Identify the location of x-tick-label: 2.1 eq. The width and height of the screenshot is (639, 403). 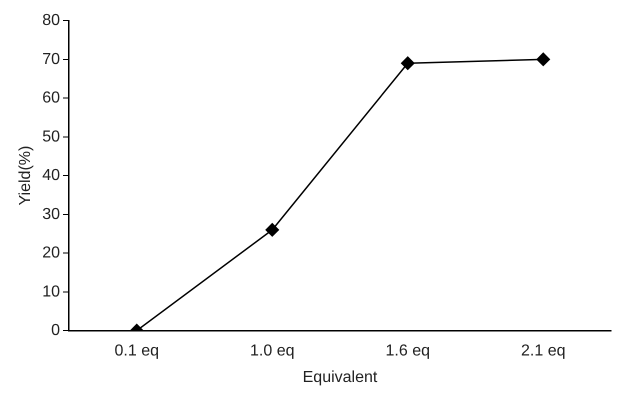
(543, 351).